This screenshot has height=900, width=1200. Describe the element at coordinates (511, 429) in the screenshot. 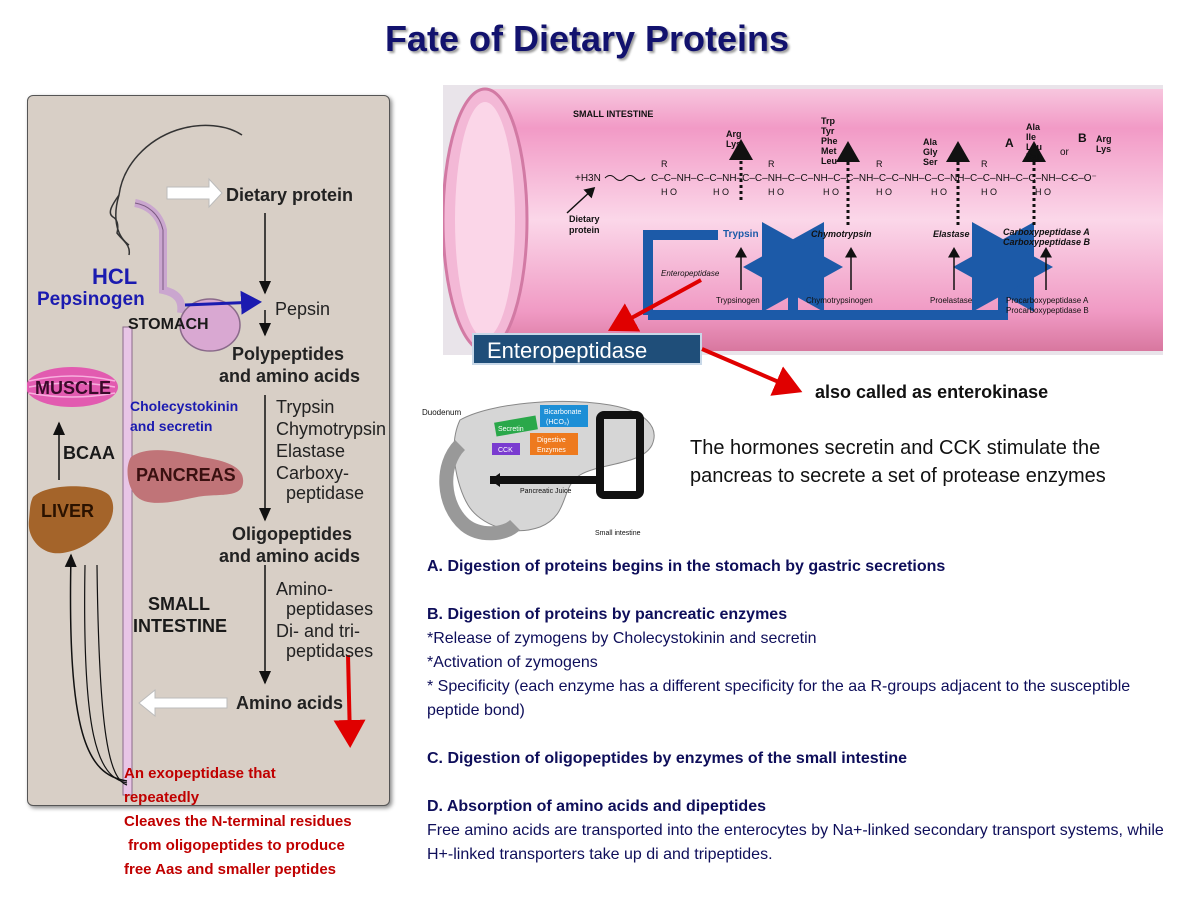

I see `secretin-label: Secretin` at that location.